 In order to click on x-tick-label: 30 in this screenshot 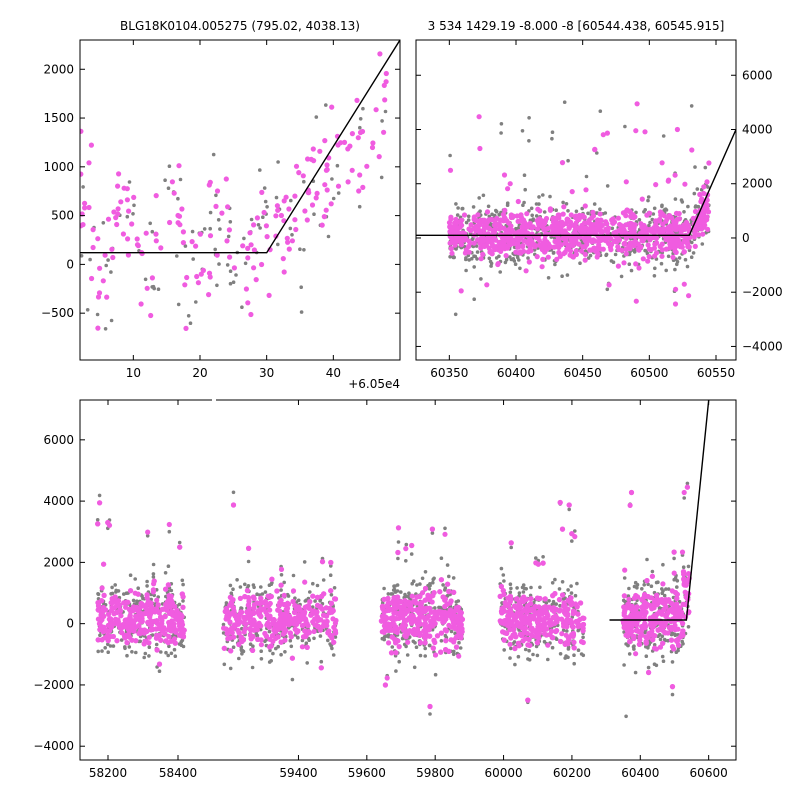, I will do `click(266, 373)`.